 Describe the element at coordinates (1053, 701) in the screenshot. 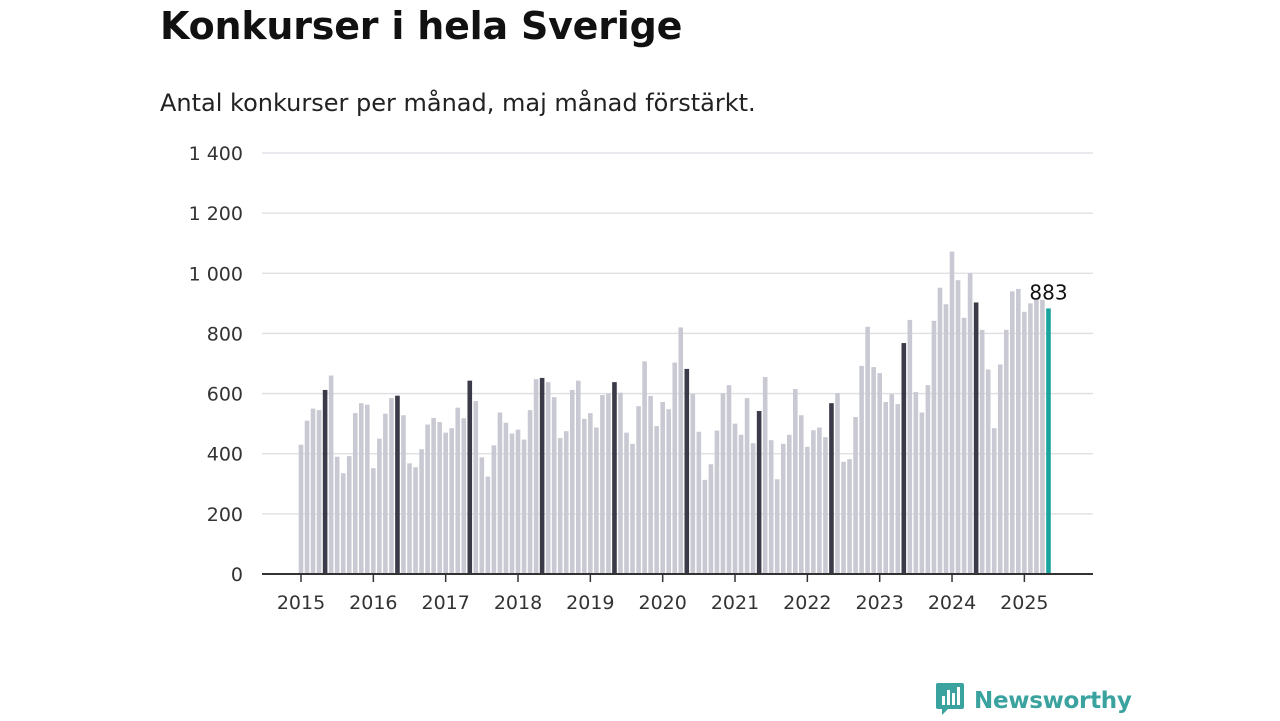

I see `brand-name: Newsworthy` at that location.